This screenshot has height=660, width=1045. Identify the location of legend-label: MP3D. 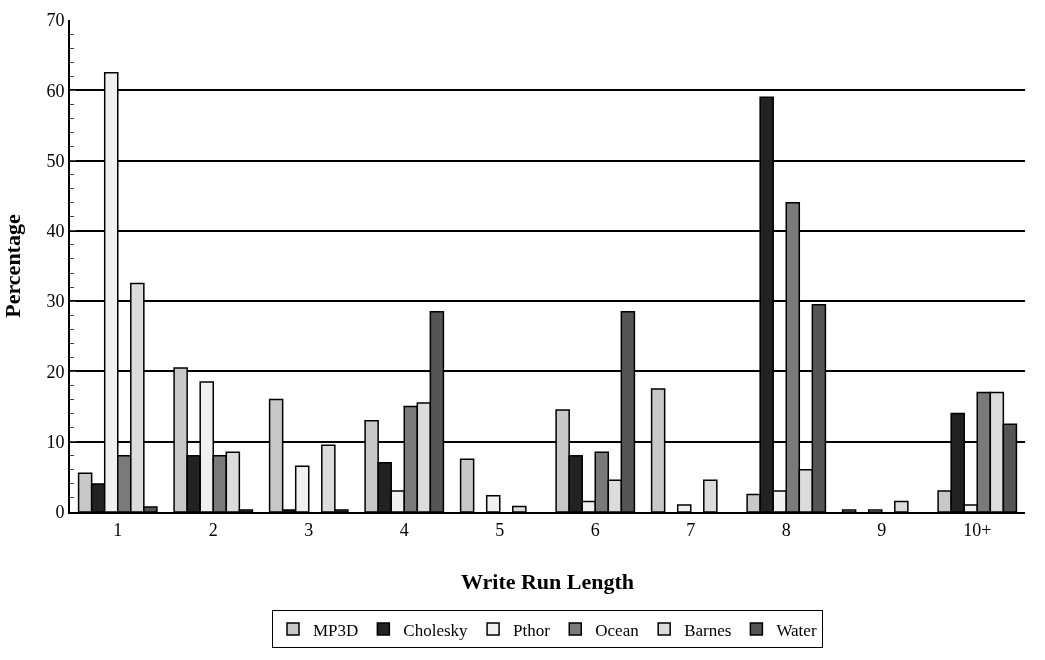
(336, 630).